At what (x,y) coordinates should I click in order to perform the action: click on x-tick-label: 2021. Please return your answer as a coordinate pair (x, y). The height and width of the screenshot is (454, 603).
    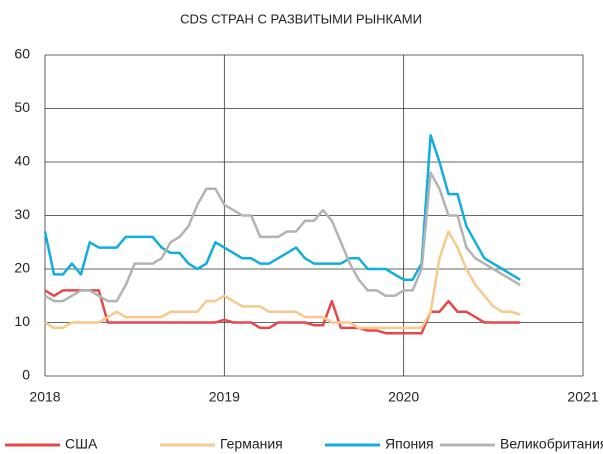
    Looking at the image, I should click on (582, 397).